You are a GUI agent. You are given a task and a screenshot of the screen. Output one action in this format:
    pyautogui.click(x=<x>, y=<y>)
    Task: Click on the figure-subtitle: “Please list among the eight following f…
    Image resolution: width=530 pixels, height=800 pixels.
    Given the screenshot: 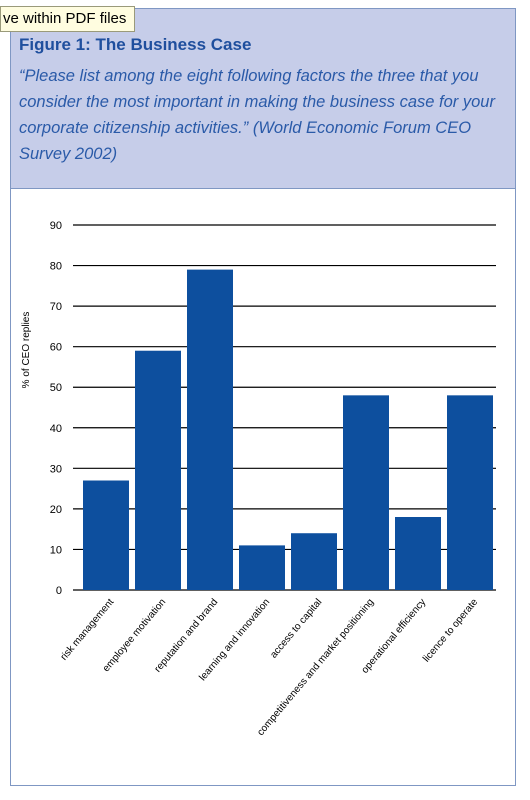 What is the action you would take?
    pyautogui.click(x=257, y=115)
    